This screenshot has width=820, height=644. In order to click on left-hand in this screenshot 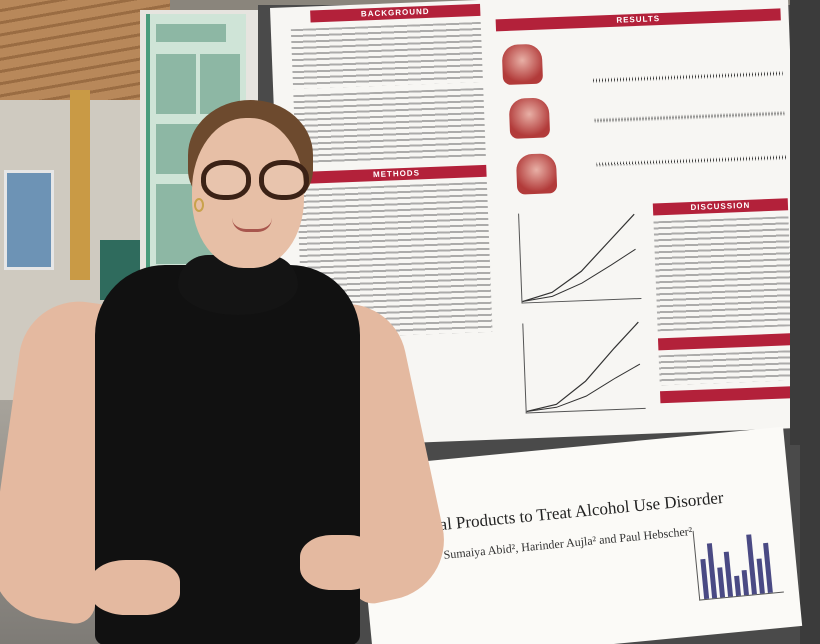, I will do `click(135, 587)`.